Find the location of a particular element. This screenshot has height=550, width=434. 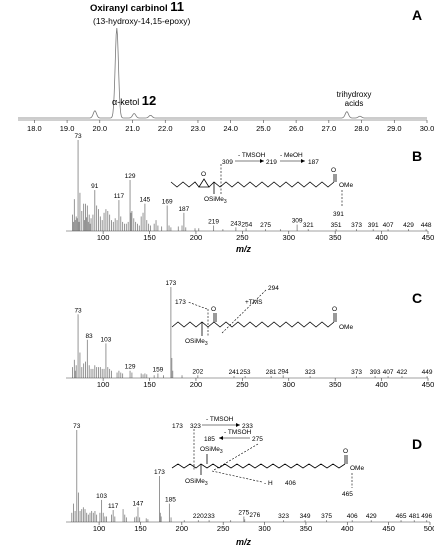

panel-c-x-ticks: 100 150 200 250 300 350 400 450 is located at coordinates (265, 383).